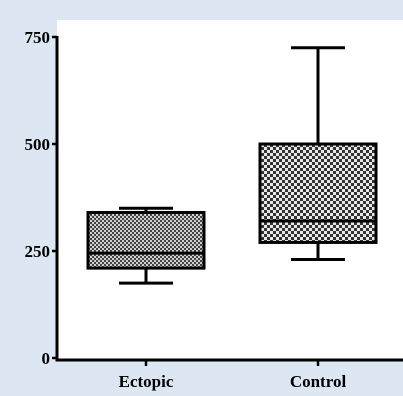 This screenshot has height=396, width=403. Describe the element at coordinates (233, 375) in the screenshot. I see `x-axis-labels: Ectopic Control` at that location.